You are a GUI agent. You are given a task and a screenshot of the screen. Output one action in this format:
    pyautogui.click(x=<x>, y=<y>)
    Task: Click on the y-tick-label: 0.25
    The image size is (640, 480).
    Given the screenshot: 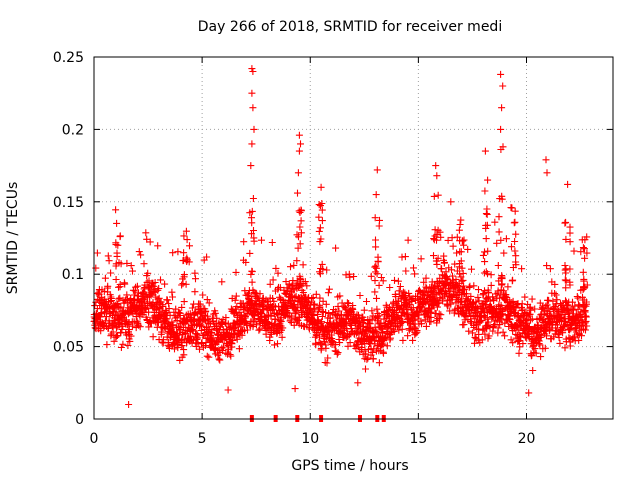 What is the action you would take?
    pyautogui.click(x=68, y=58)
    